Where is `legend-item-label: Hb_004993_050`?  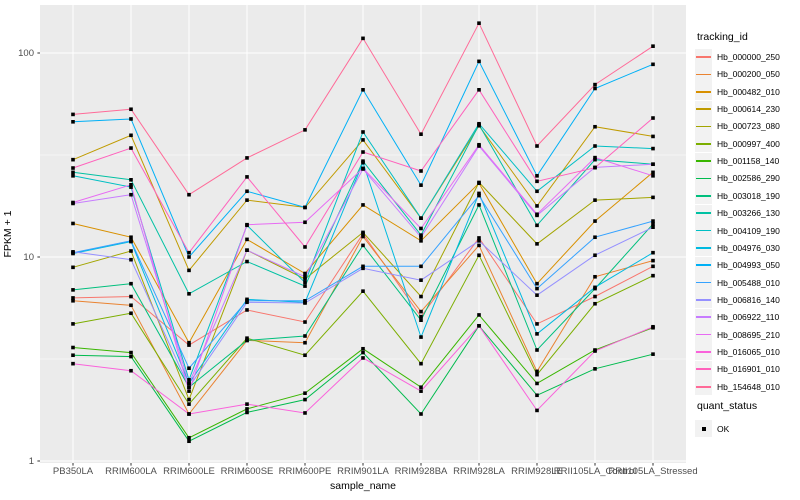
legend-item-label: Hb_004993_050 is located at coordinates (748, 265).